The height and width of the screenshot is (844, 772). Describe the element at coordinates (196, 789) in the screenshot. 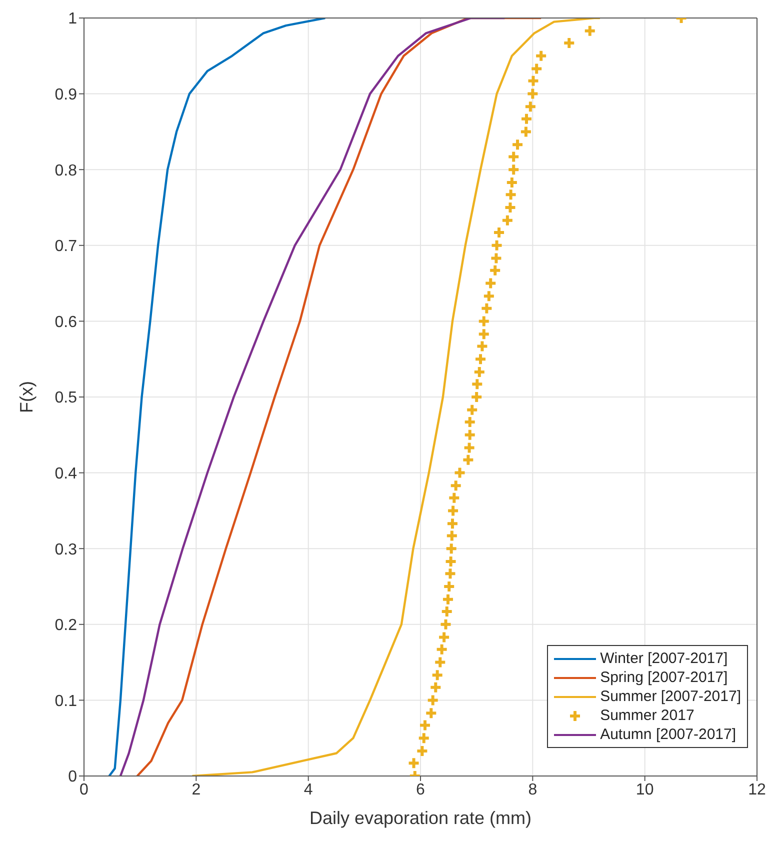

I see `x-tick-label: 2` at that location.